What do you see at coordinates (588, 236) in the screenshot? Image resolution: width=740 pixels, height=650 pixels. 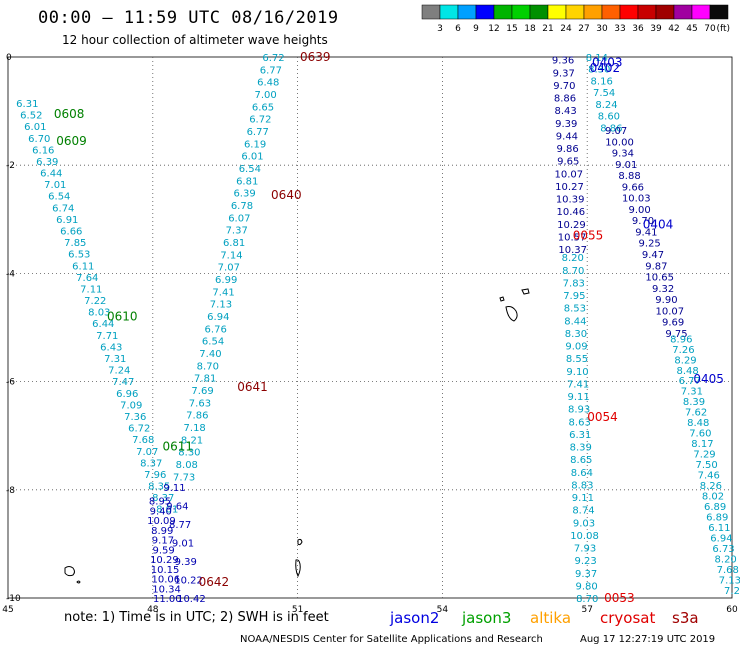 I see `pass-time-label: 0055` at bounding box center [588, 236].